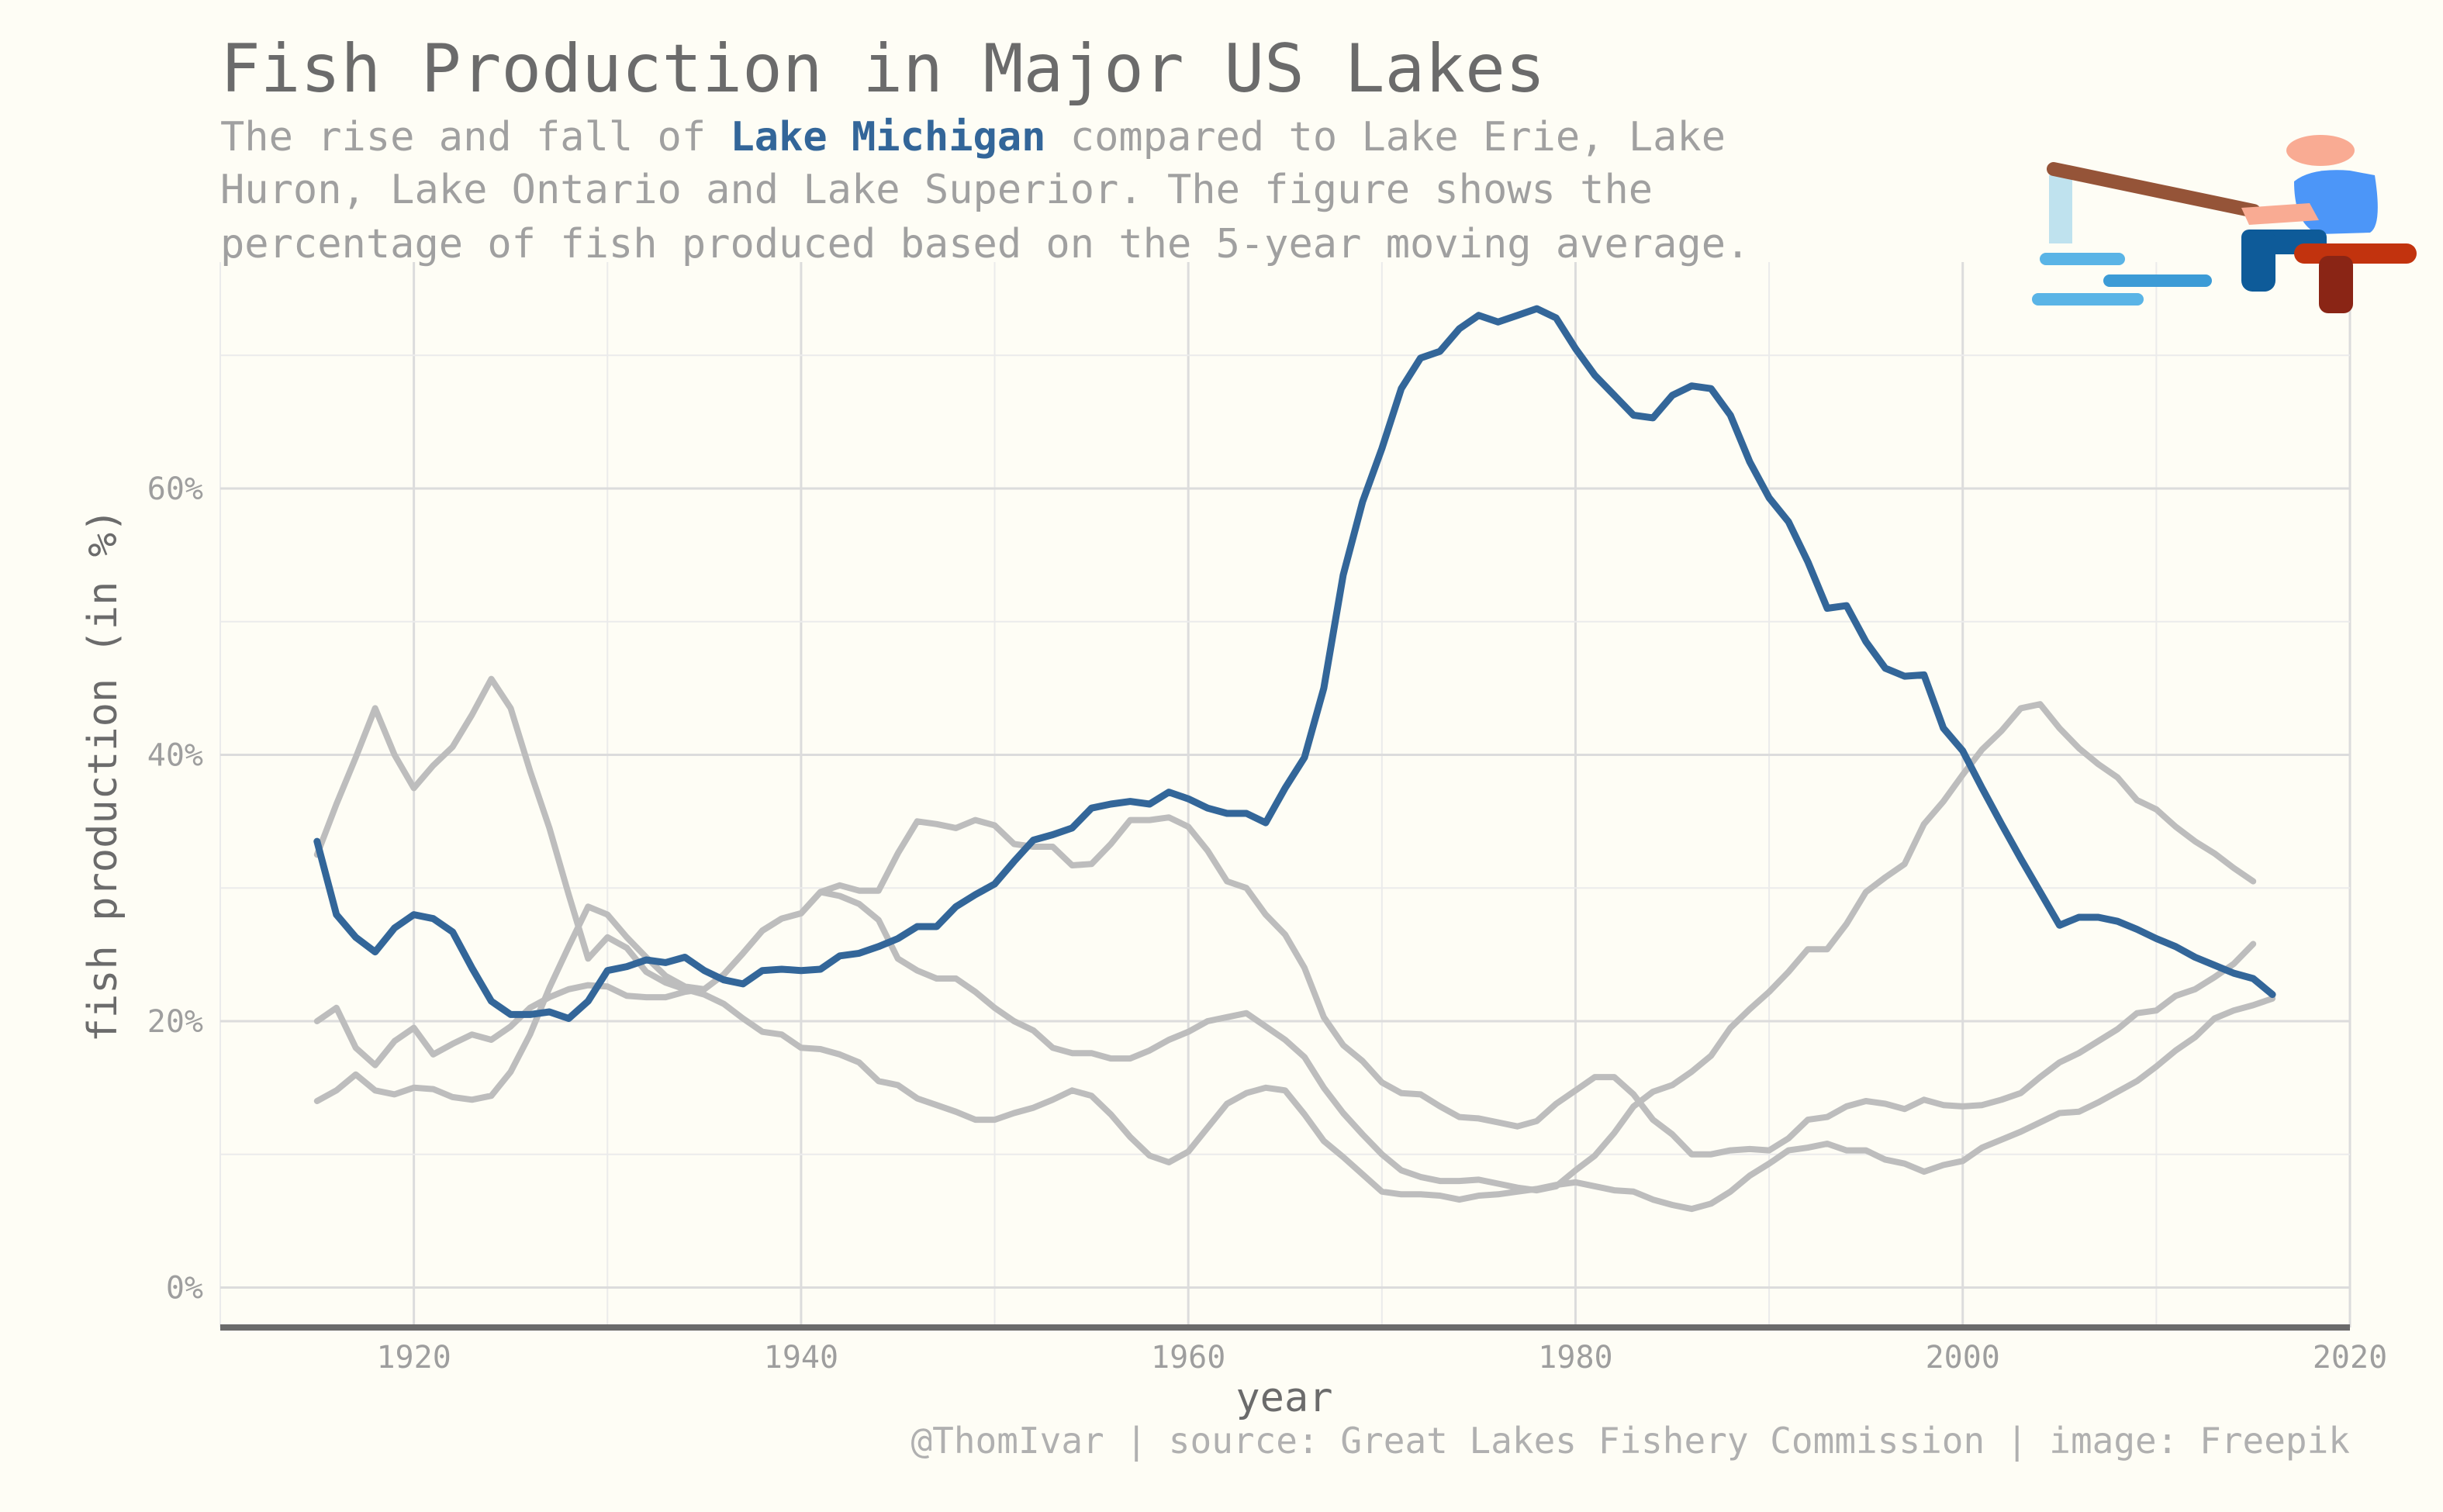  I want to click on y-tick-label: 20%, so click(175, 1022).